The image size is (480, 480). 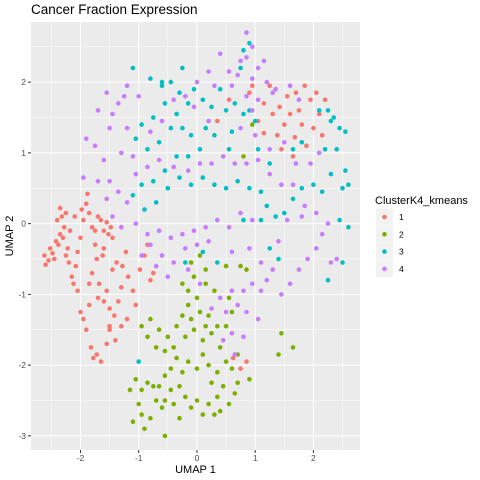 I want to click on legend: ClusterK4_kmeans 1 2 3 4, so click(x=421, y=236).